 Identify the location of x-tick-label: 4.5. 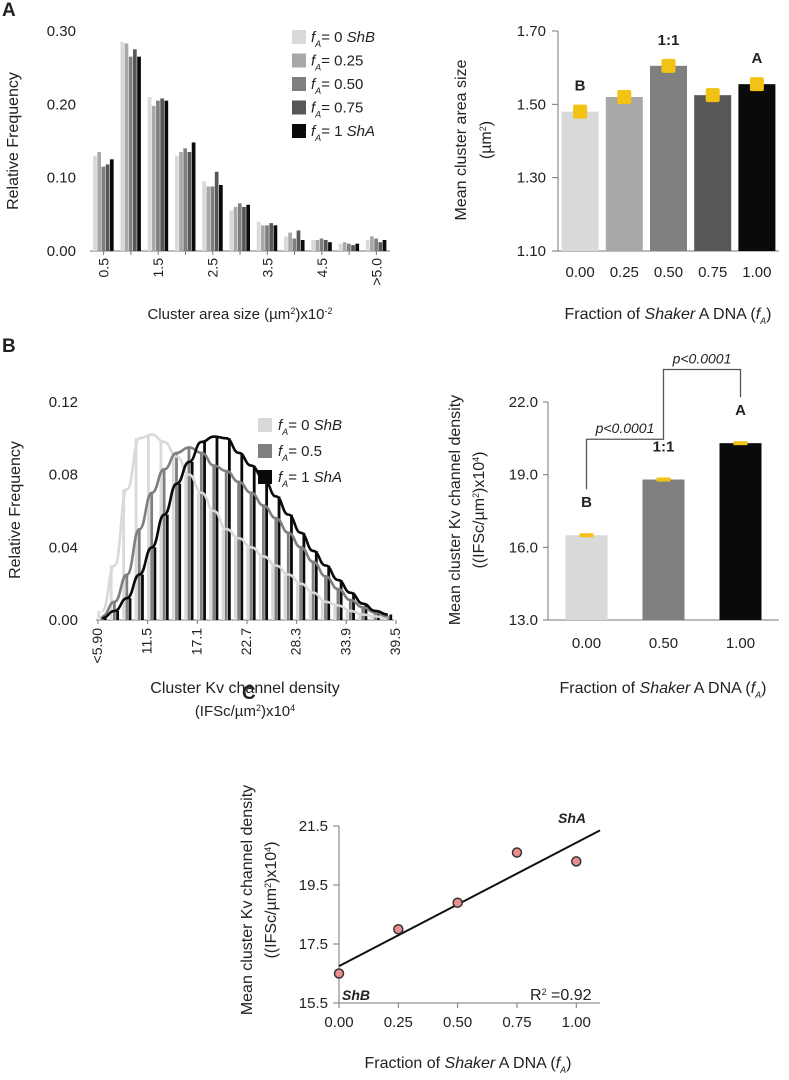
(322, 268).